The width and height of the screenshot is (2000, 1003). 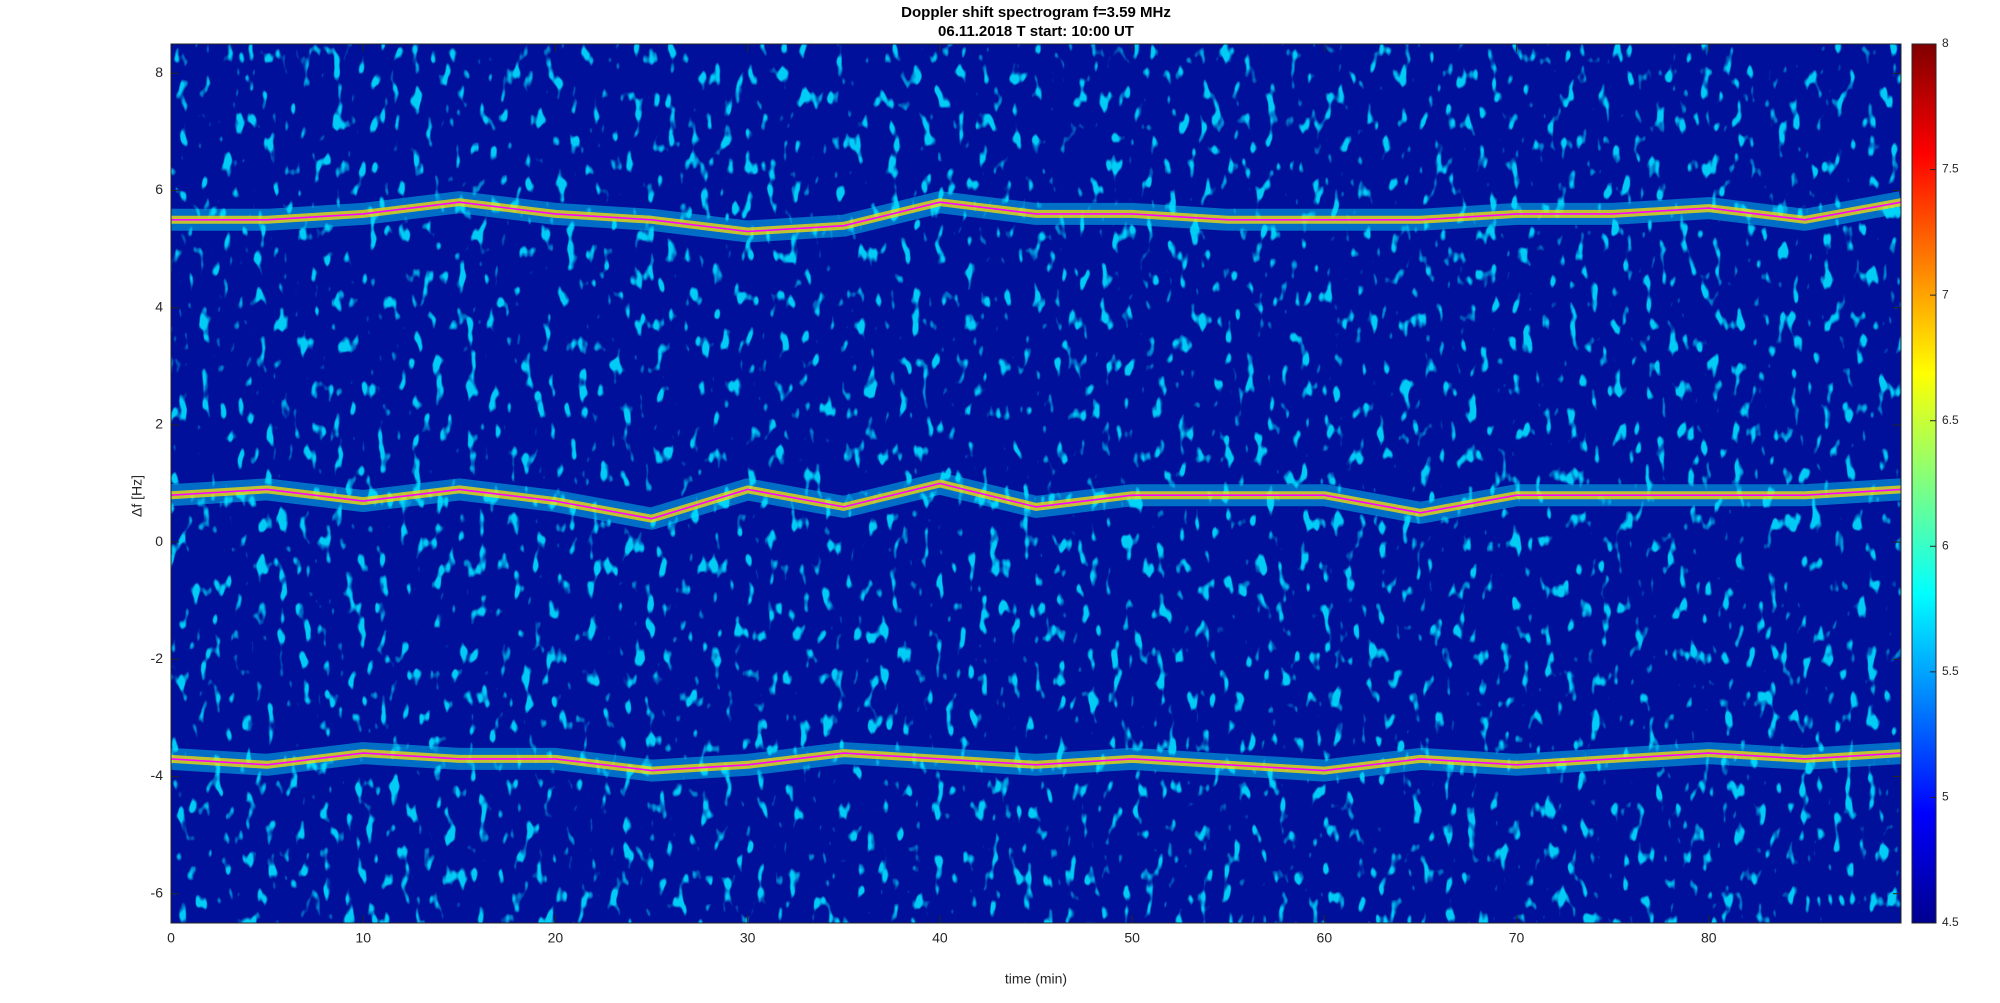 What do you see at coordinates (748, 938) in the screenshot?
I see `x-tick-label: 30` at bounding box center [748, 938].